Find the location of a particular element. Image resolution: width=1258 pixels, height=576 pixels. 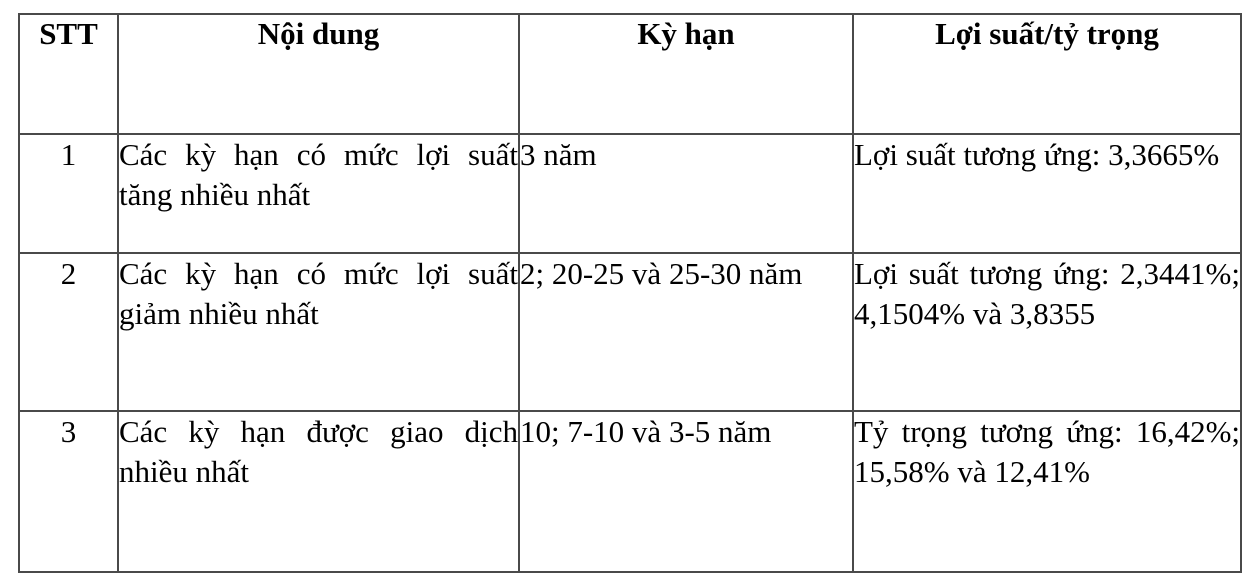

cell-term: 10; 7-10 và 3-5 năm is located at coordinates (686, 491).